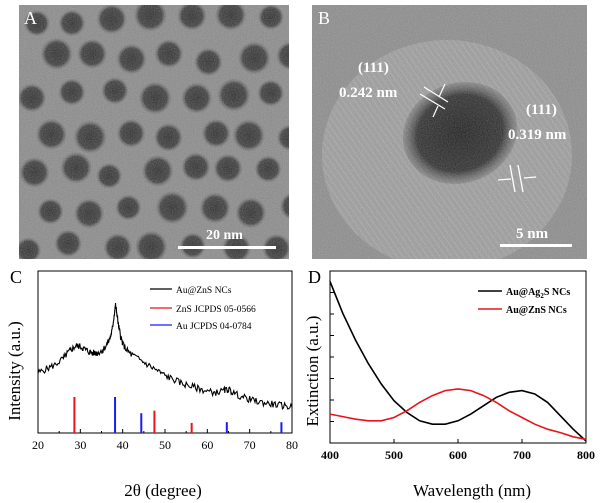 Image resolution: width=608 pixels, height=503 pixels. Describe the element at coordinates (472, 490) in the screenshot. I see `extinction-x-axis-label: Wavelength (nm)` at that location.